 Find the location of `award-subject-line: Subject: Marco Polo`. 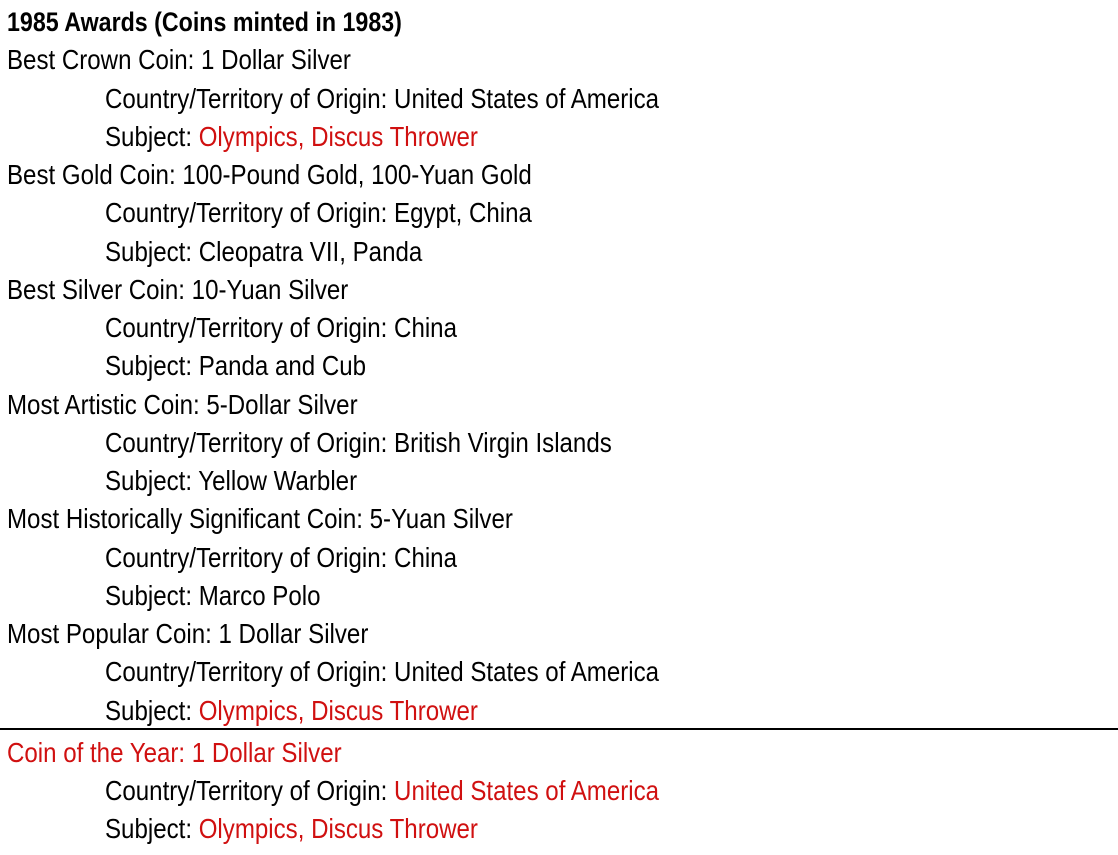

award-subject-line: Subject: Marco Polo is located at coordinates (212, 596).